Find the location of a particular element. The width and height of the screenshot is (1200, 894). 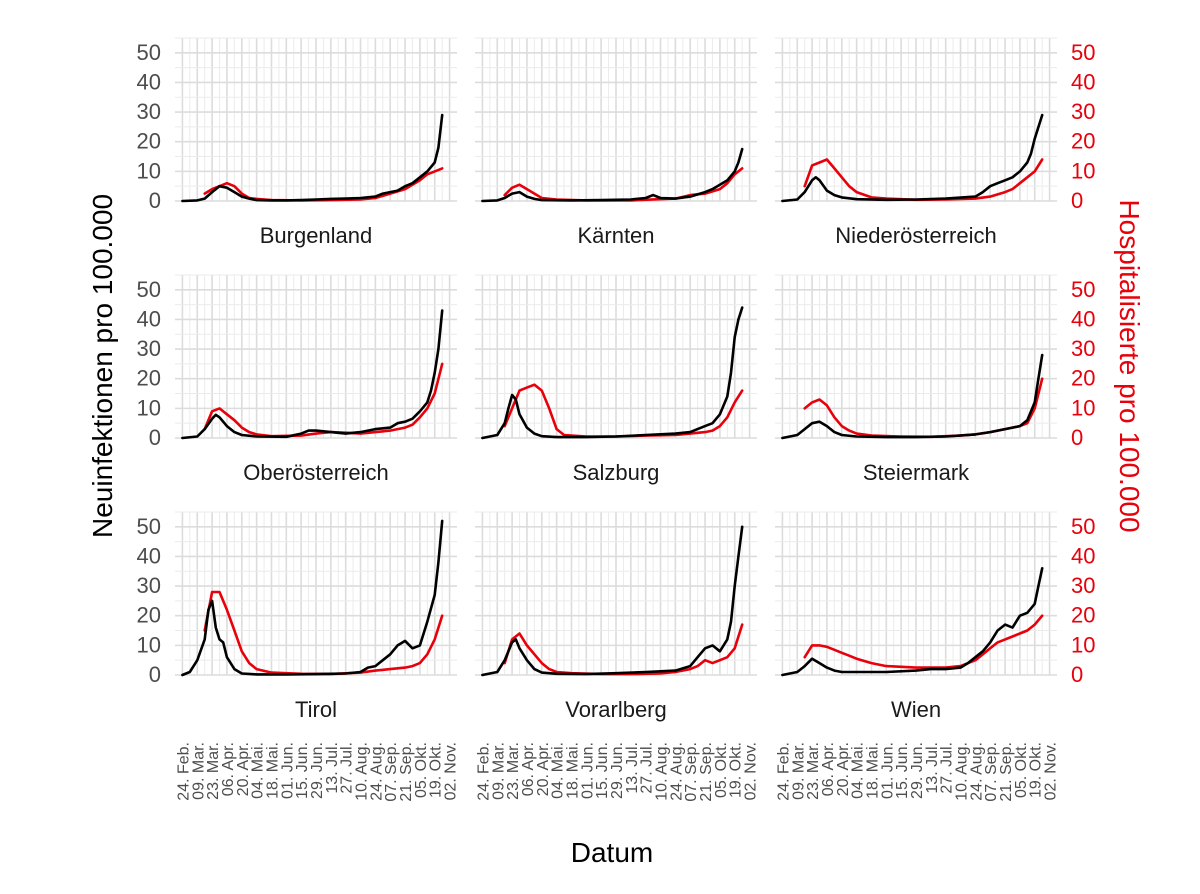

panel-steiermark: Steiermark 0 10 20 30 40 50 is located at coordinates (935, 379).